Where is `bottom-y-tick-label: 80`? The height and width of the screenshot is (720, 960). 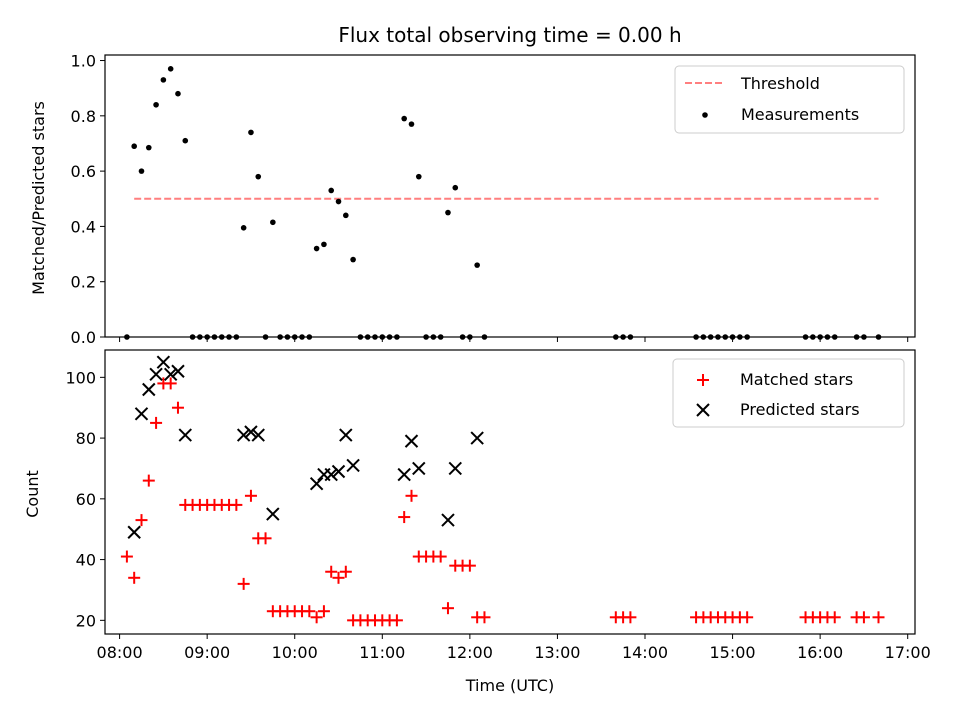
bottom-y-tick-label: 80 is located at coordinates (86, 438).